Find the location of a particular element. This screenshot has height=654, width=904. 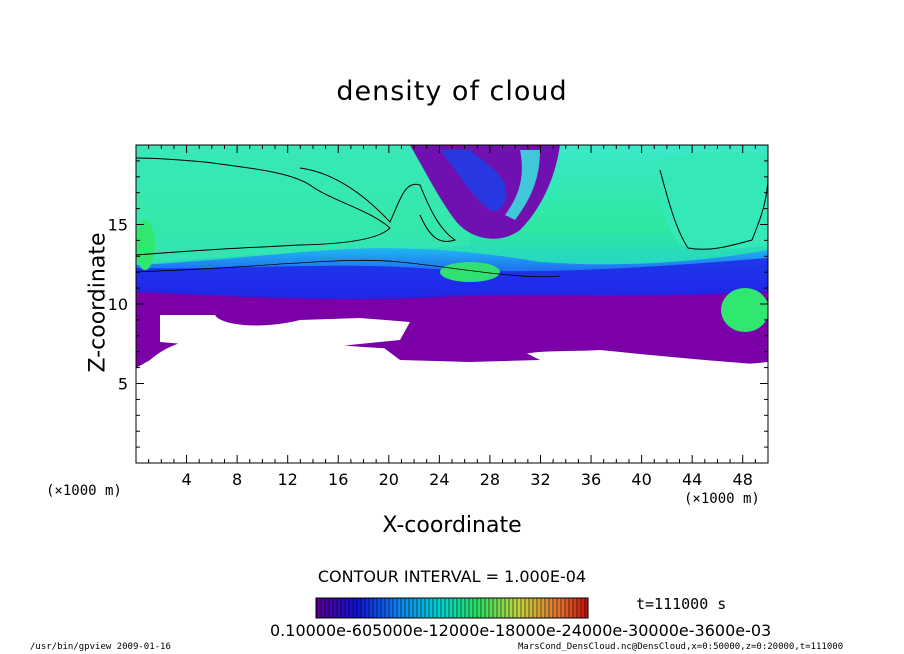

purple-lower-band is located at coordinates (452, 328).